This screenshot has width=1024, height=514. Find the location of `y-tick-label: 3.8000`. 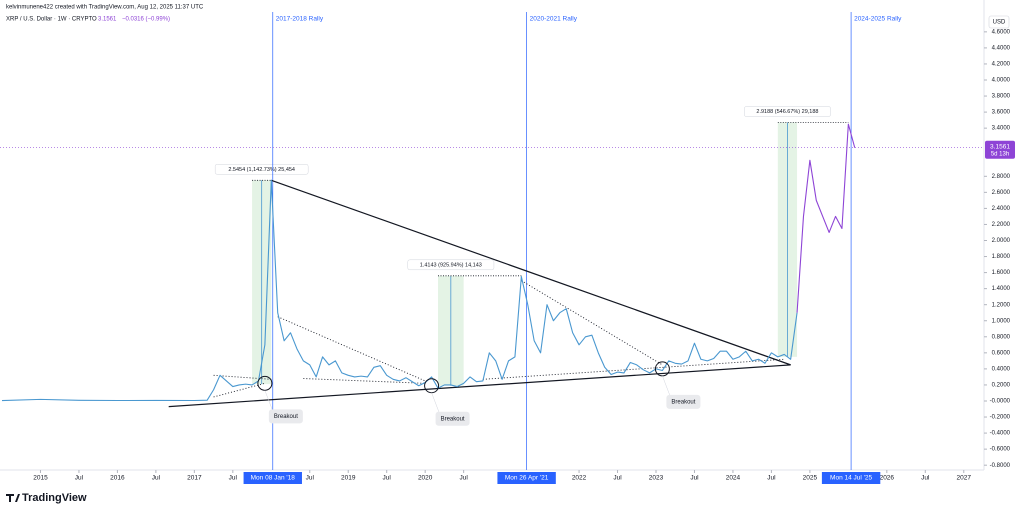

y-tick-label: 3.8000 is located at coordinates (1001, 97).